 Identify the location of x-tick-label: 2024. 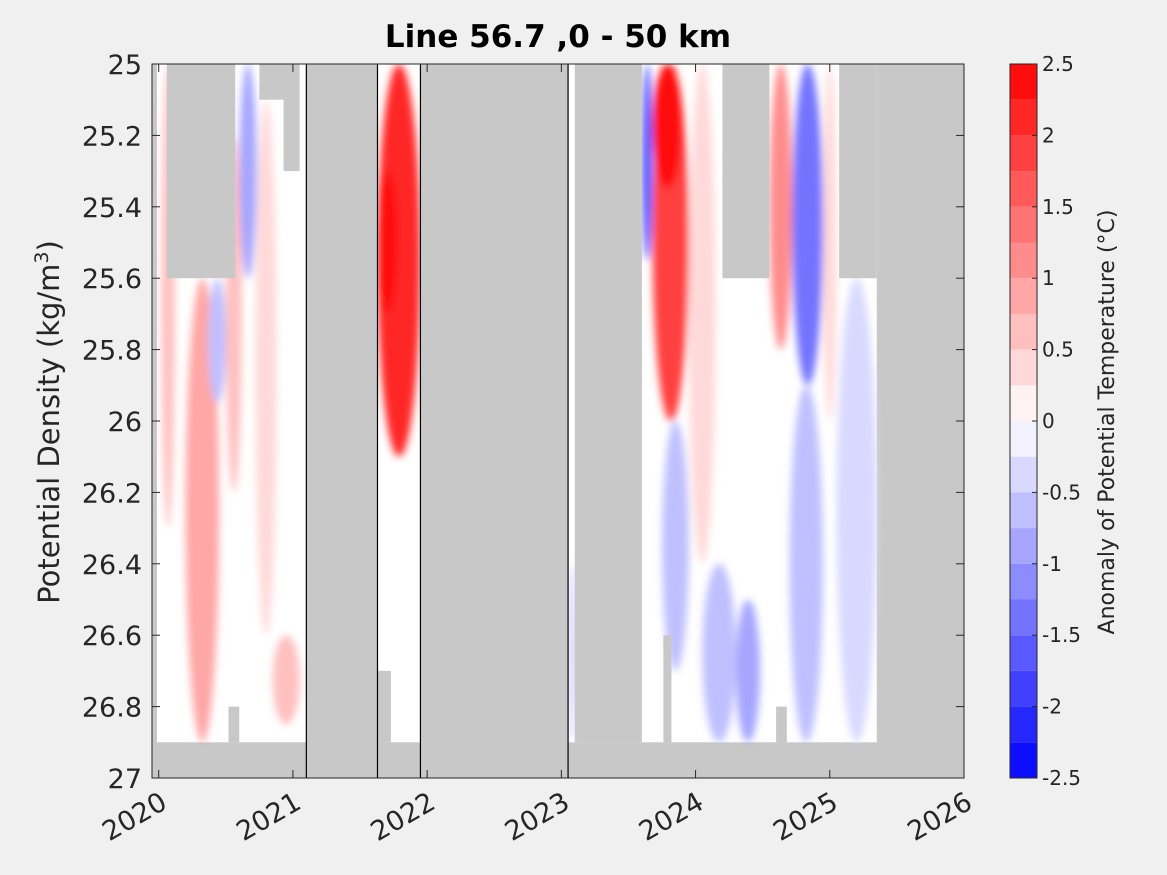
(671, 817).